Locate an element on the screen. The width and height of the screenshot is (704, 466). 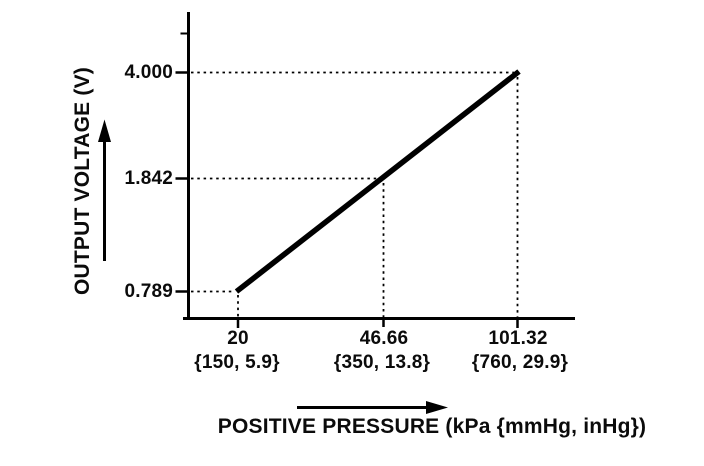
y-axis-title: OUTPUT VOLTAGE (V) is located at coordinates (82, 181).